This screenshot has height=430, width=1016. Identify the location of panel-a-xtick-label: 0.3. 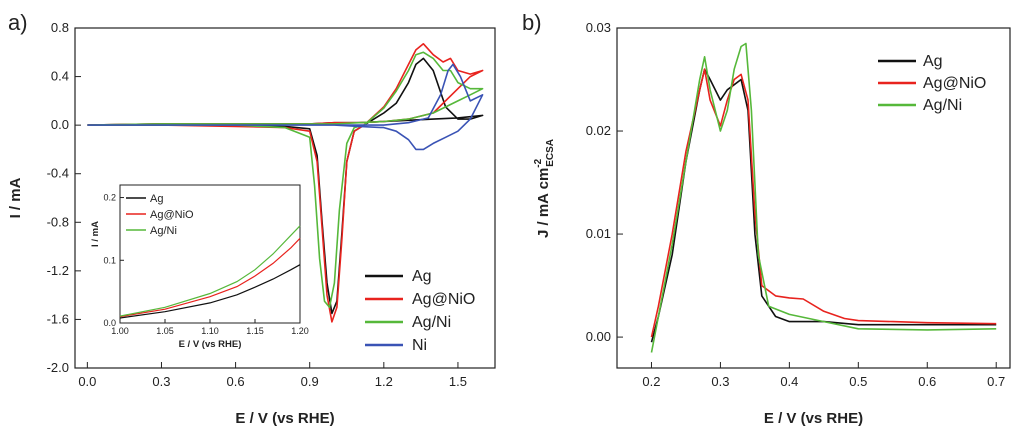
(161, 381).